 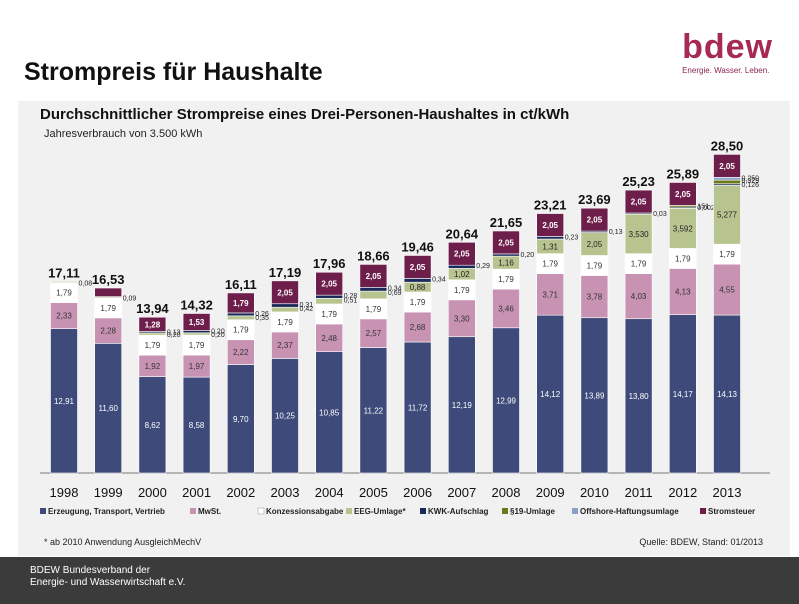 I want to click on bar-segment-eeg-2001, so click(x=196, y=334).